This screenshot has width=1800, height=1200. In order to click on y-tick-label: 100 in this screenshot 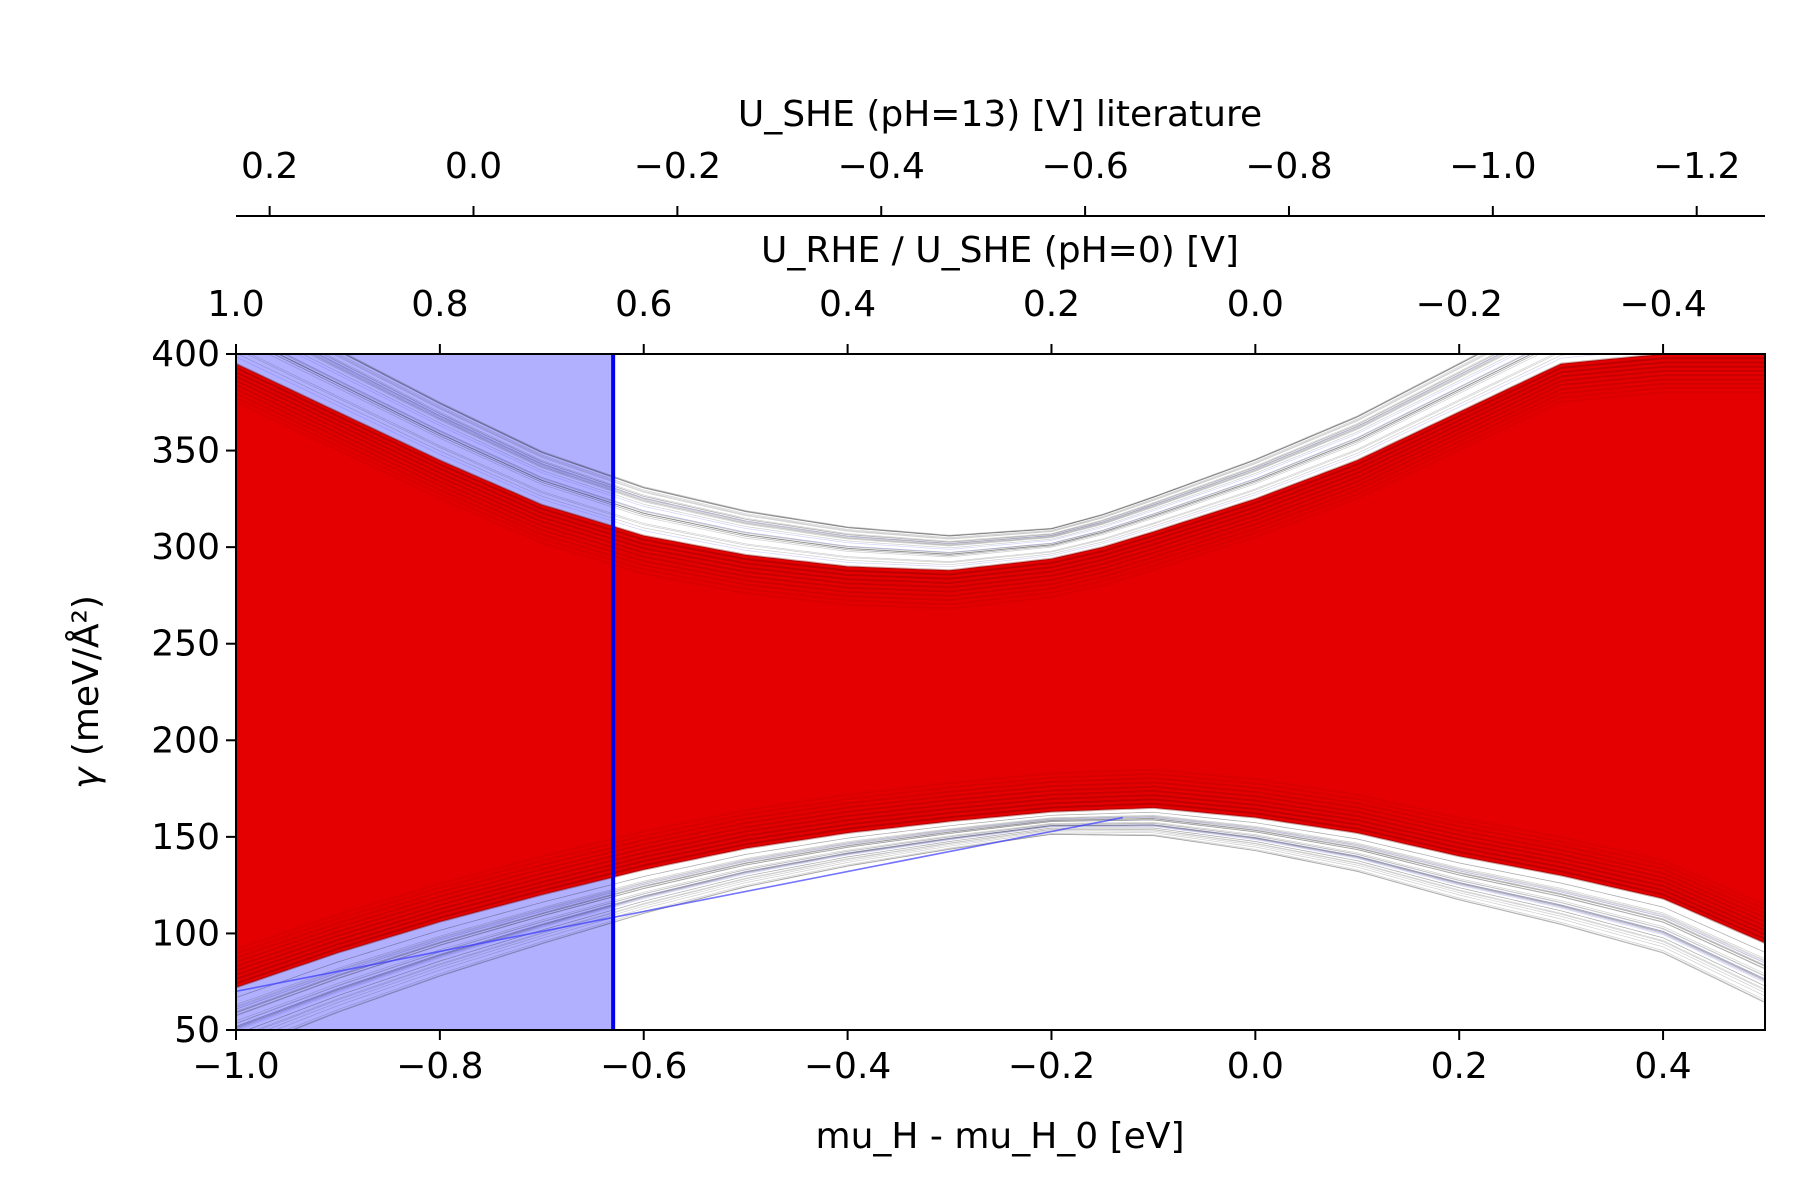, I will do `click(185, 933)`.